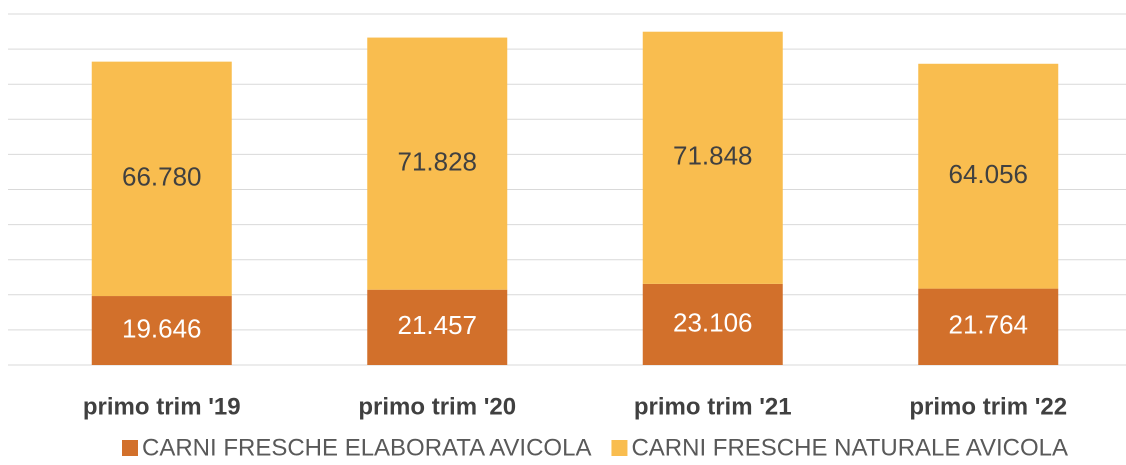 Image resolution: width=1126 pixels, height=465 pixels. What do you see at coordinates (366, 447) in the screenshot?
I see `legend-label: CARNI FRESCHE ELABORATA AVICOLA` at bounding box center [366, 447].